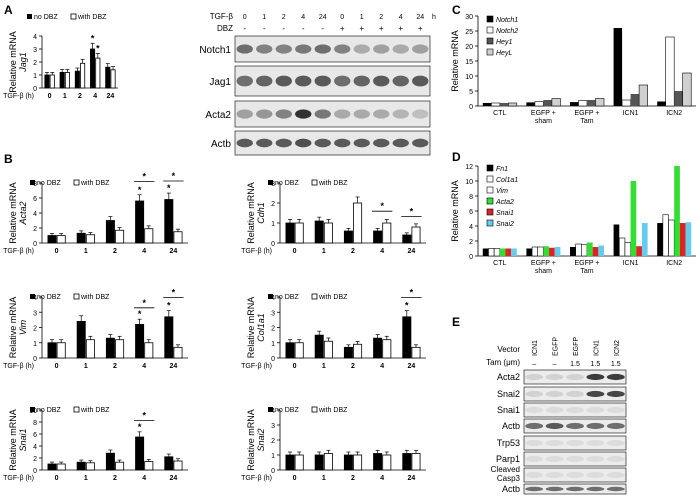  Describe the element at coordinates (273, 329) in the screenshot. I see `y-tick-label: 2` at that location.